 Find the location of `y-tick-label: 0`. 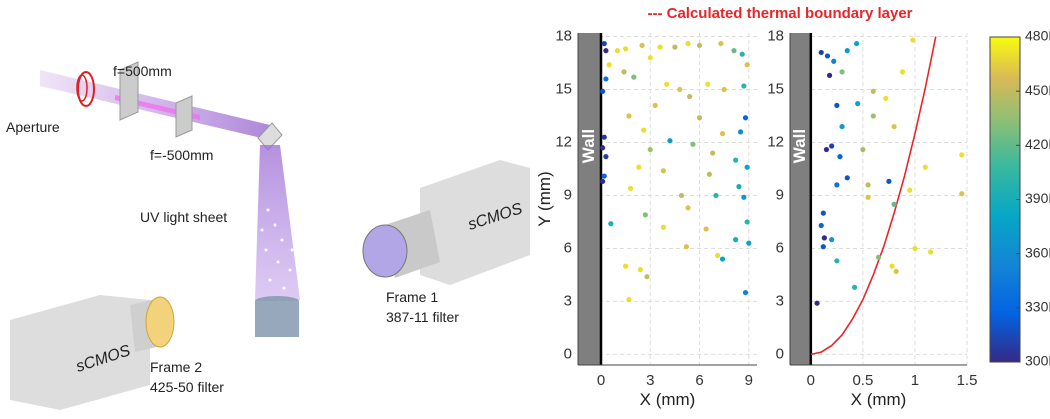

y-tick-label: 0 is located at coordinates (568, 353).